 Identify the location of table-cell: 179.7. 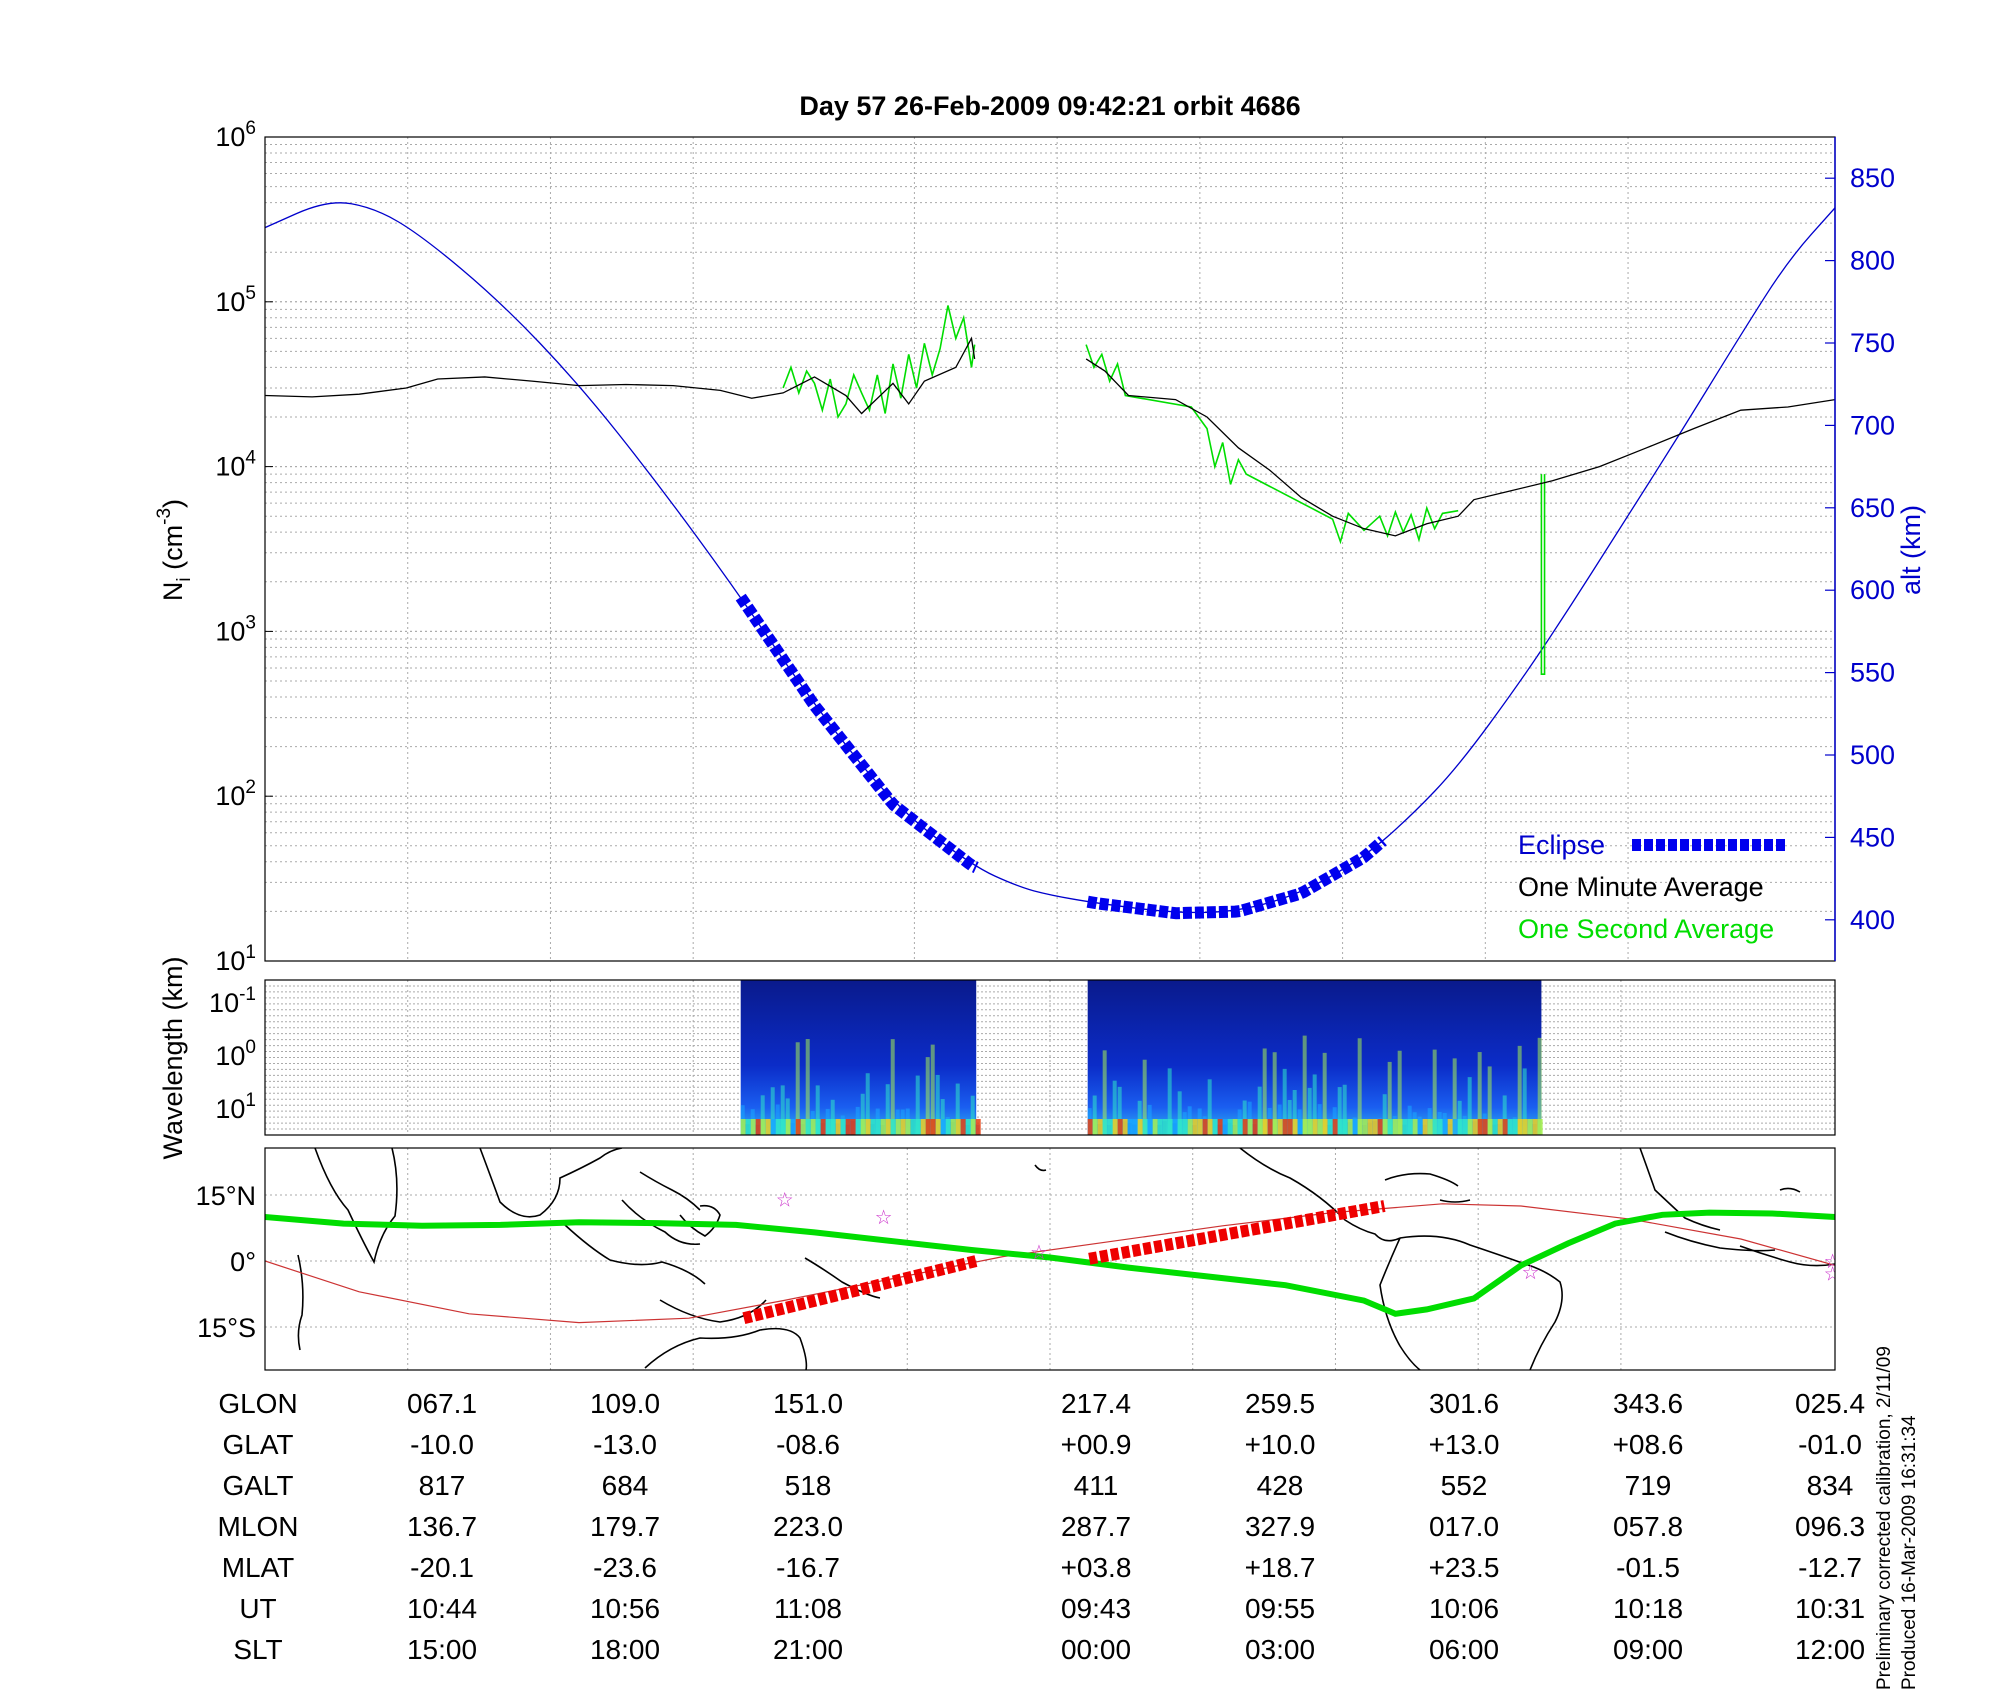
(625, 1526).